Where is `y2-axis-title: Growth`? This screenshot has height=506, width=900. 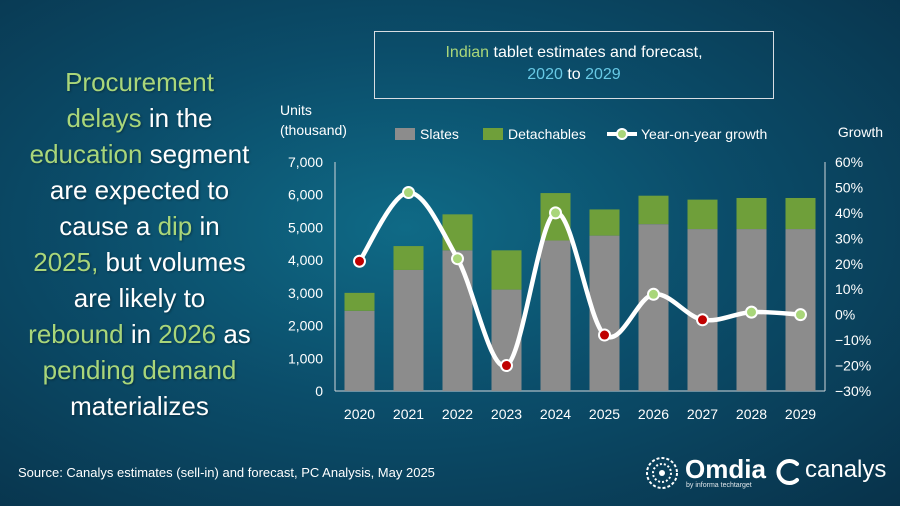 y2-axis-title: Growth is located at coordinates (860, 132).